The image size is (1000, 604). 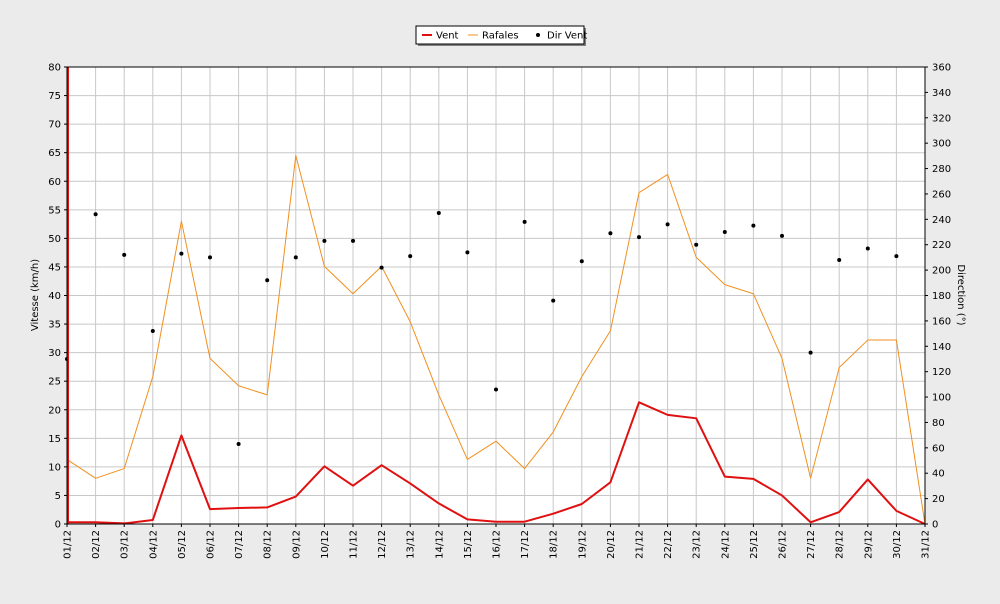 I want to click on x-tick-label: 17/12, so click(x=525, y=544).